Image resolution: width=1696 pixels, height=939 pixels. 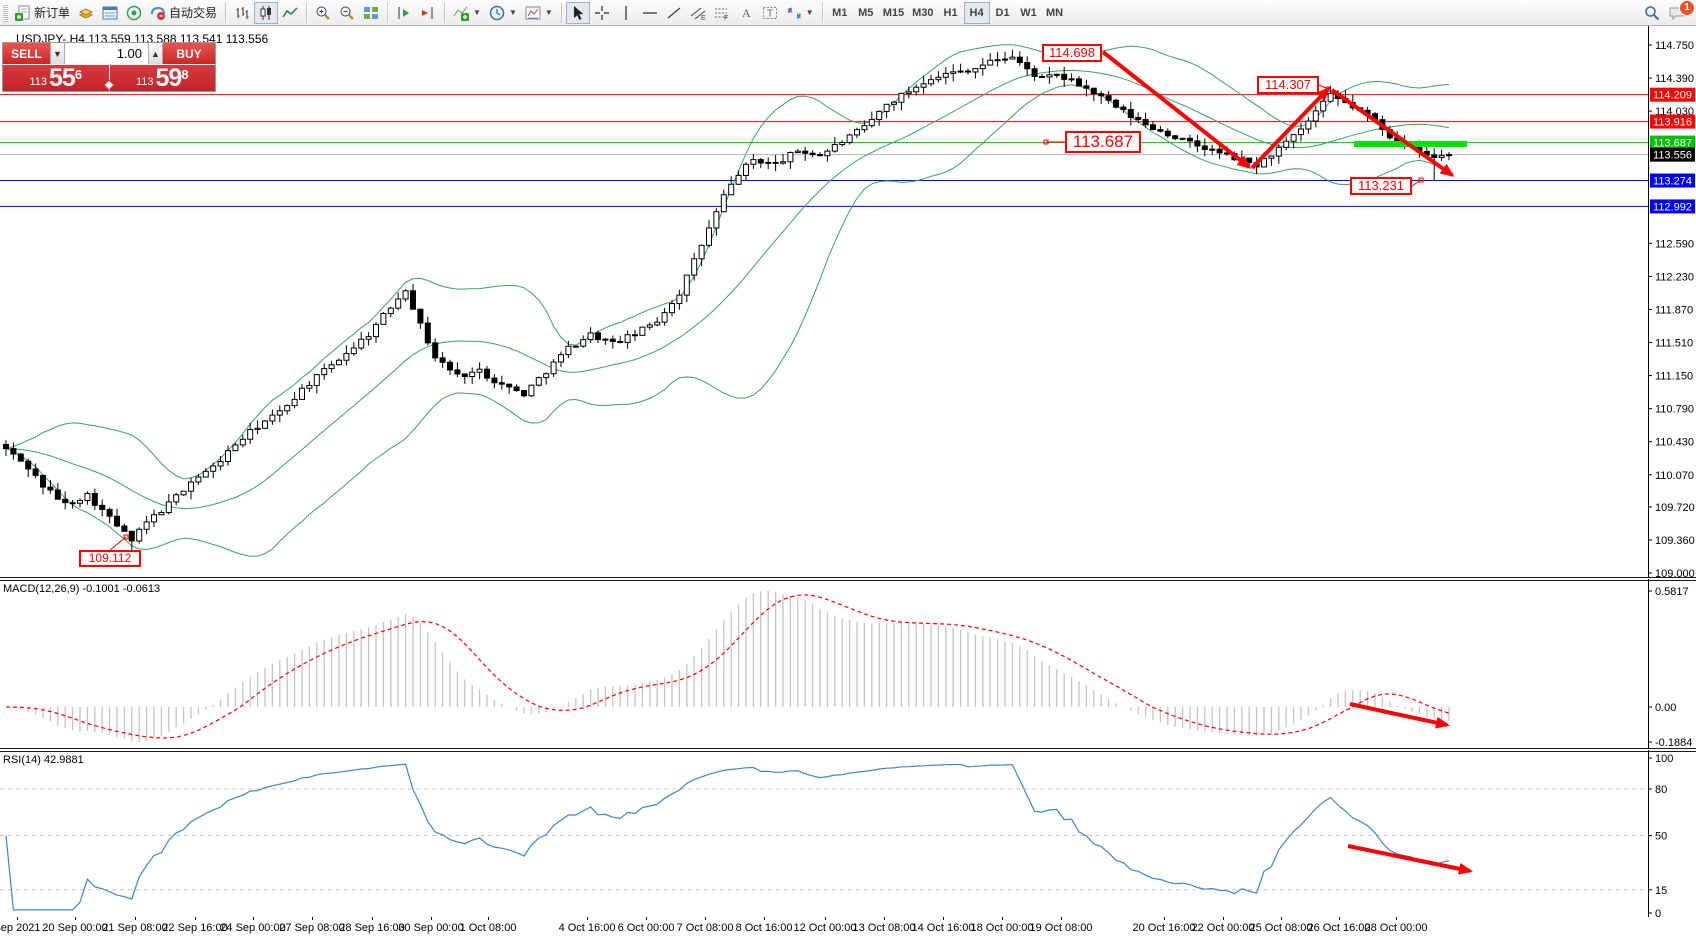 I want to click on volume-decrease-button: ▼, so click(x=57, y=53).